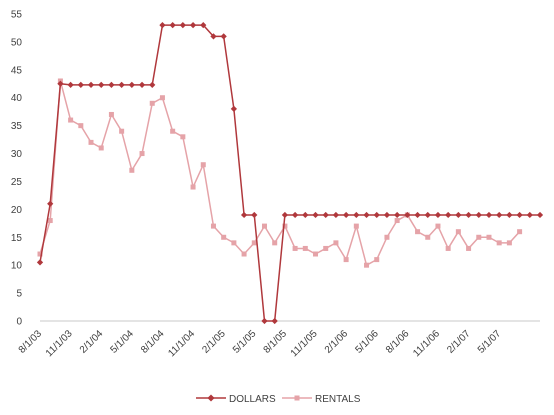 Image resolution: width=554 pixels, height=415 pixels. What do you see at coordinates (59, 343) in the screenshot?
I see `x-tick-label: 11/1/03` at bounding box center [59, 343].